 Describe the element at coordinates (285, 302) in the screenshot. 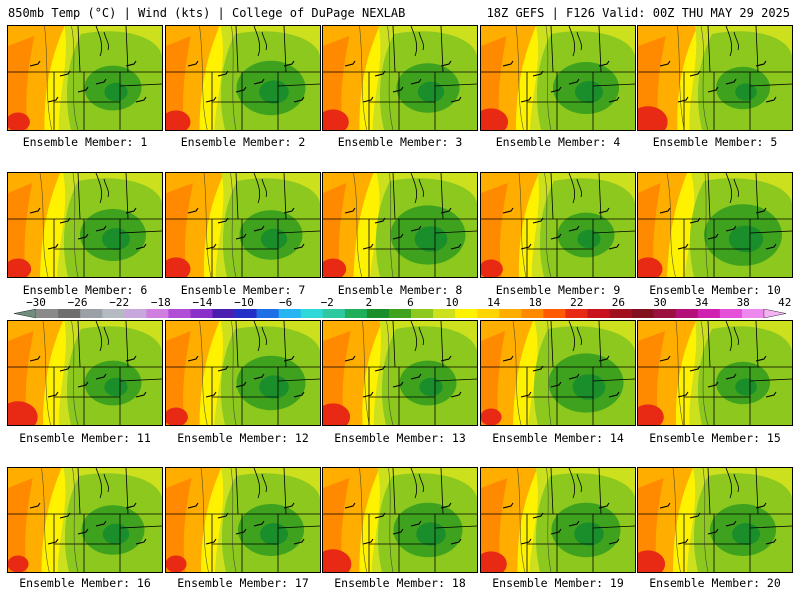

I see `colorbar-tick-label: −6` at that location.